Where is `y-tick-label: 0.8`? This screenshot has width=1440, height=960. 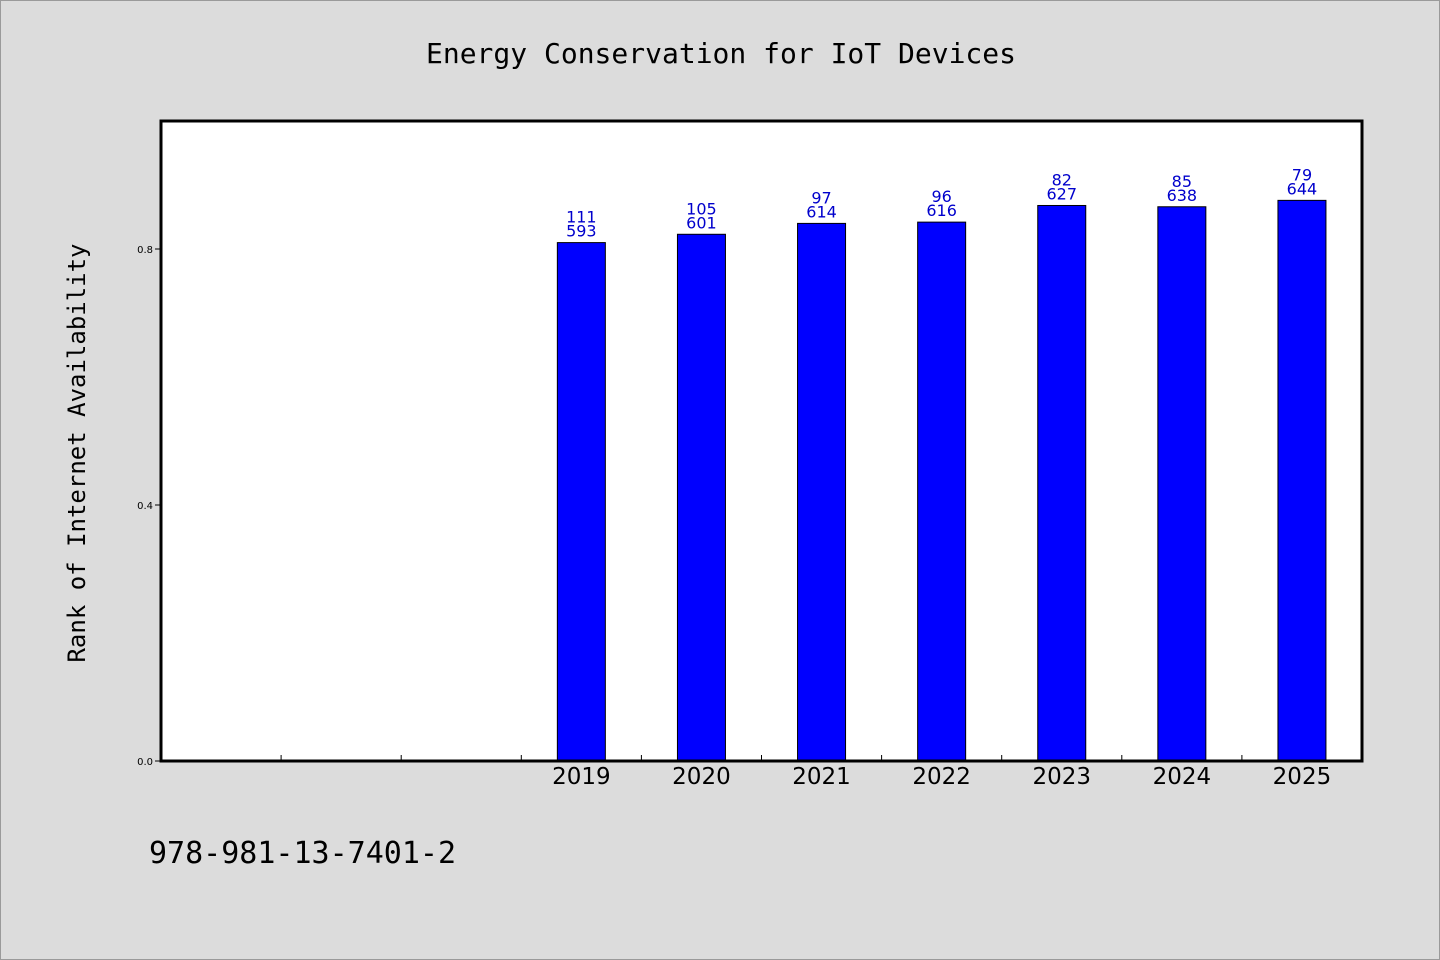 y-tick-label: 0.8 is located at coordinates (145, 250).